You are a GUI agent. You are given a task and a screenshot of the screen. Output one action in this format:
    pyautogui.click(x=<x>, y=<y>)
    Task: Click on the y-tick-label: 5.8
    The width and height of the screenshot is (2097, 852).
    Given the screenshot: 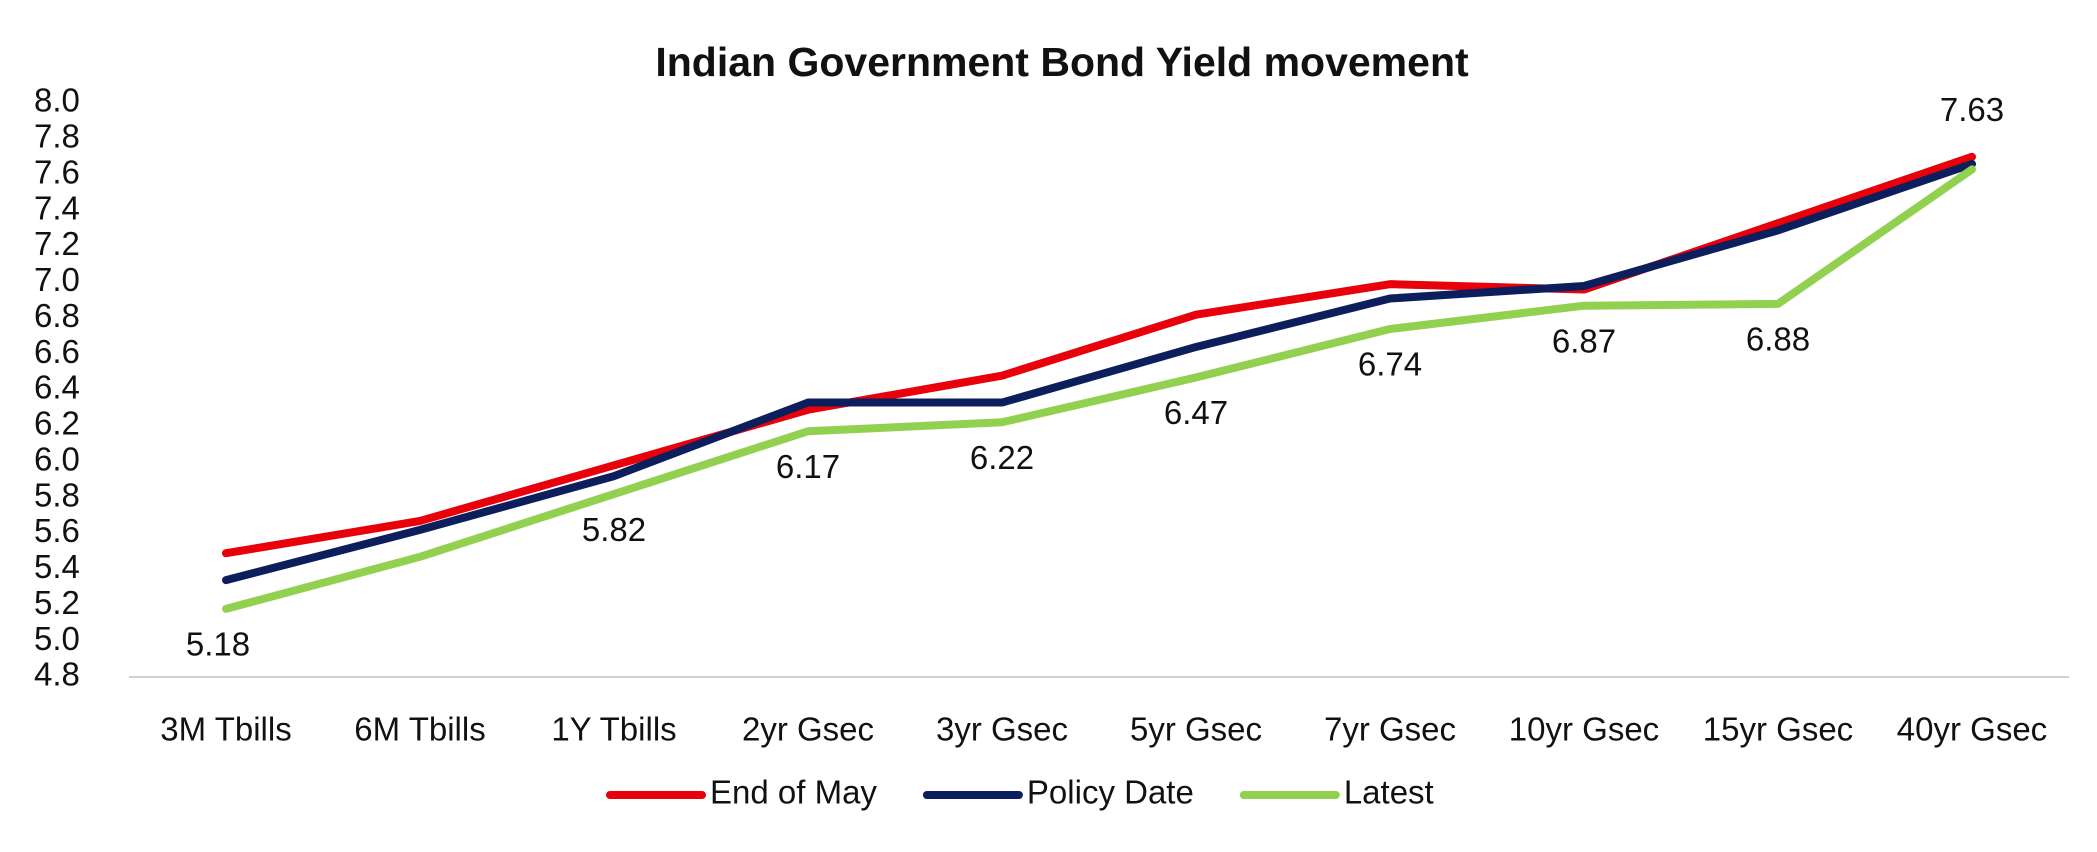 What is the action you would take?
    pyautogui.click(x=57, y=494)
    